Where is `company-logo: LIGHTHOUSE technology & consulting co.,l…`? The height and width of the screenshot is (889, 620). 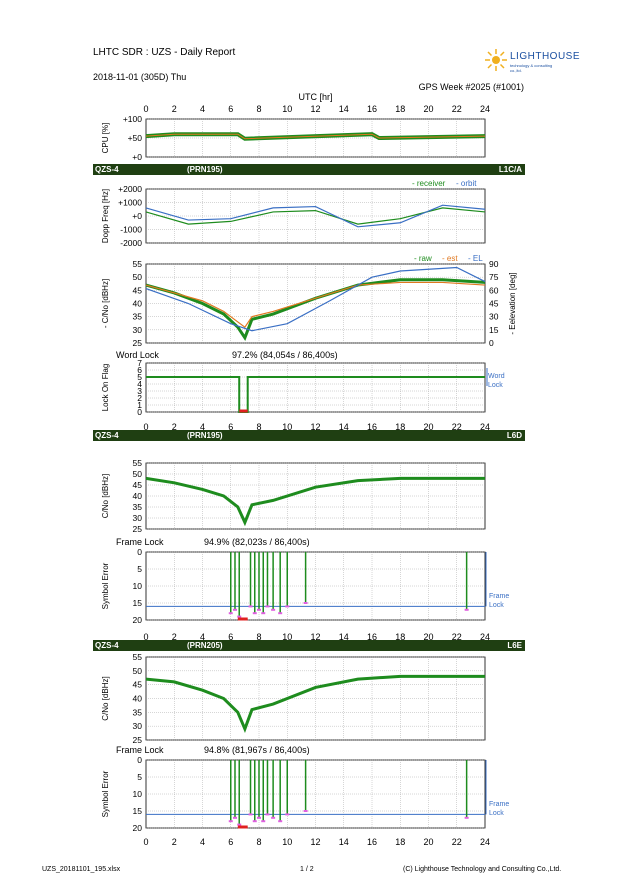
company-logo: LIGHTHOUSE technology & consulting co.,l… is located at coordinates (532, 61).